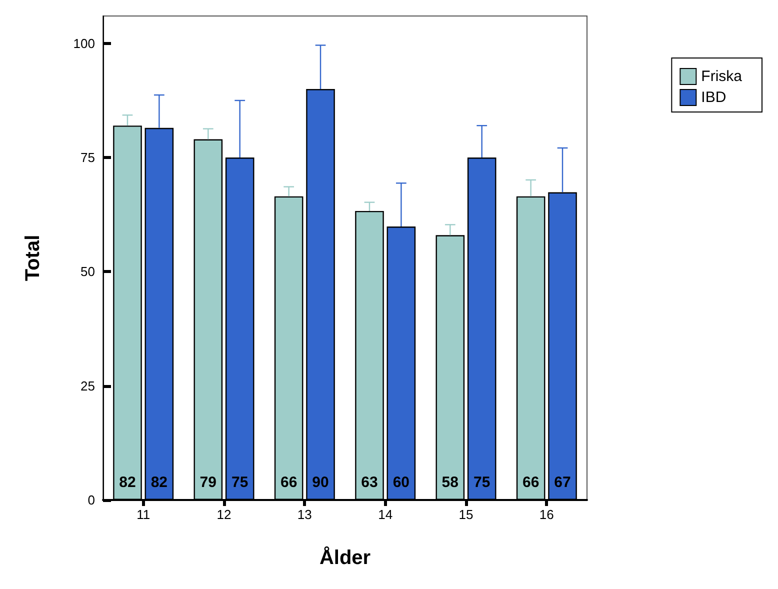 The height and width of the screenshot is (589, 778). I want to click on x-tick-label: 14, so click(385, 514).